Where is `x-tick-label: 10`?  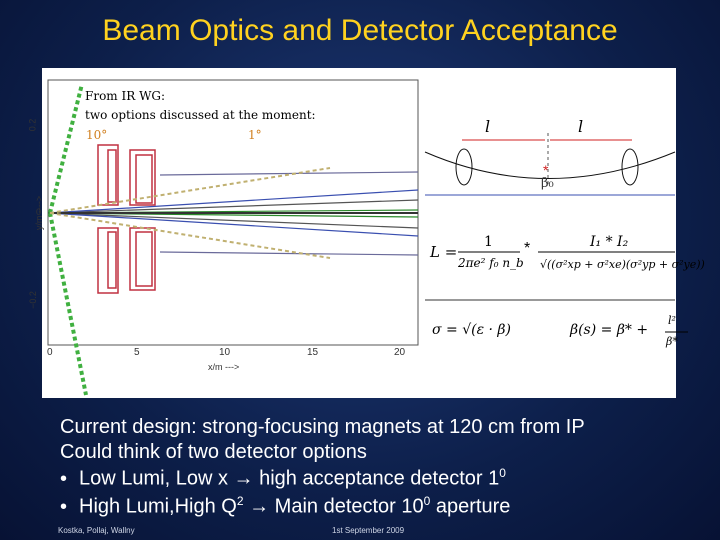
x-tick-label: 10 is located at coordinates (225, 352).